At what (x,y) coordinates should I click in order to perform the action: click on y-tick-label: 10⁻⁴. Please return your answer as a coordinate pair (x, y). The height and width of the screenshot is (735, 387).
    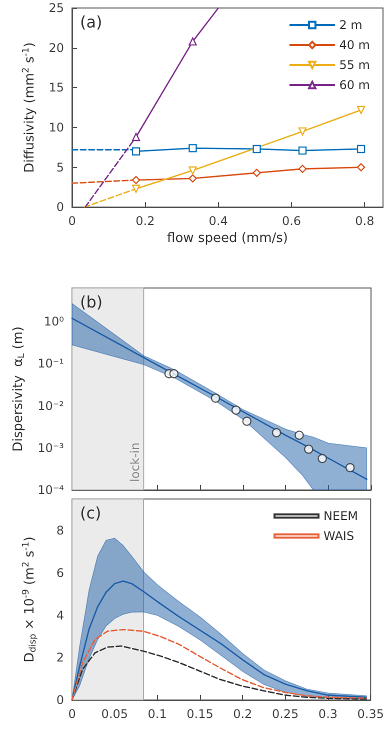
    Looking at the image, I should click on (51, 490).